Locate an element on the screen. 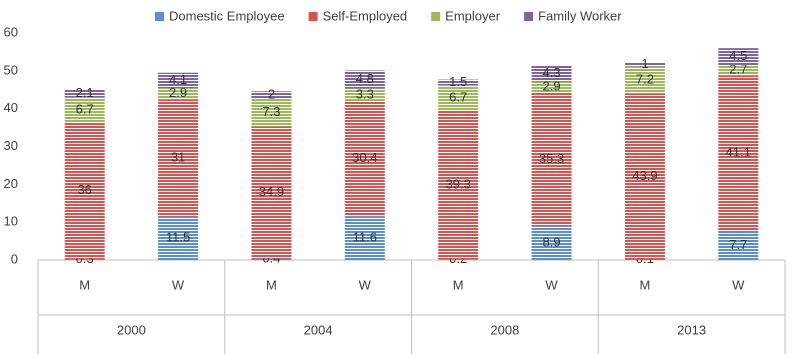 Image resolution: width=795 pixels, height=354 pixels. legend-label: Employer is located at coordinates (473, 15).